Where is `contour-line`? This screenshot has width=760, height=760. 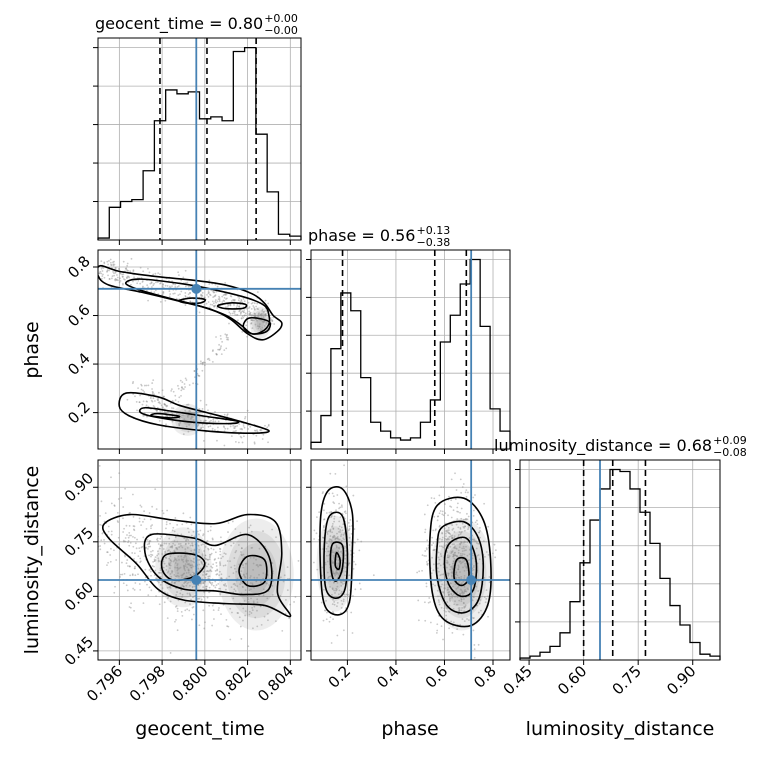
contour-line is located at coordinates (460, 562).